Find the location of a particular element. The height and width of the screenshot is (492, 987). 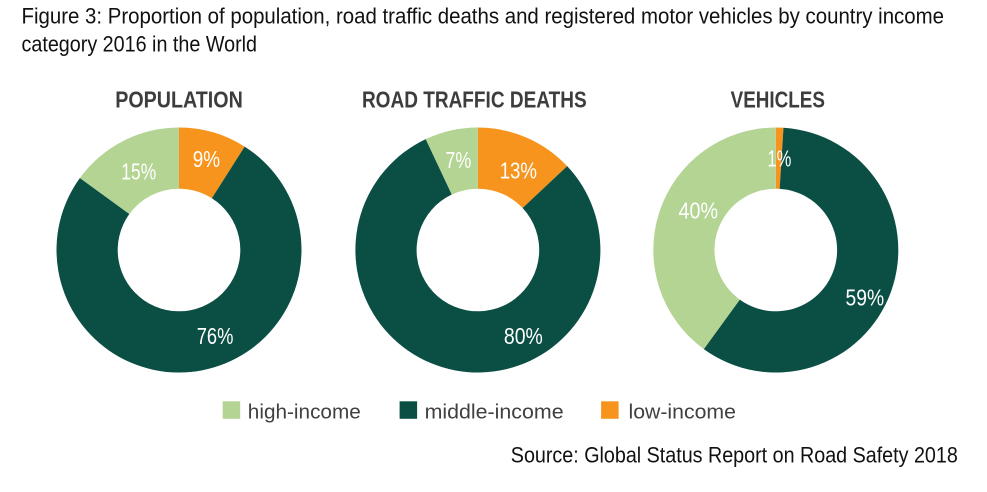

svg-text: 1% is located at coordinates (779, 159).